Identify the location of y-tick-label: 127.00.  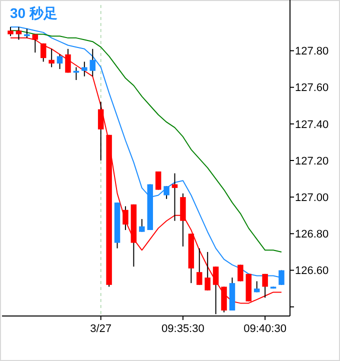
(312, 198).